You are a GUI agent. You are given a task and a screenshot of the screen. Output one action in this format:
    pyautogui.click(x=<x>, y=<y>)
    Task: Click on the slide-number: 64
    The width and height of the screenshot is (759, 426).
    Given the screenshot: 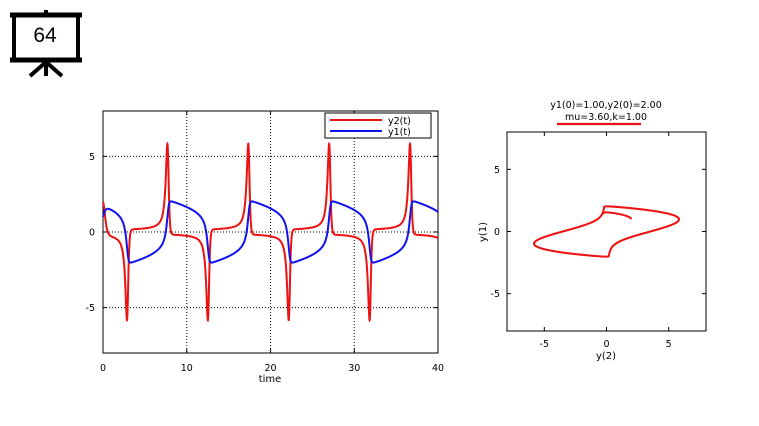 What is the action you would take?
    pyautogui.click(x=45, y=35)
    